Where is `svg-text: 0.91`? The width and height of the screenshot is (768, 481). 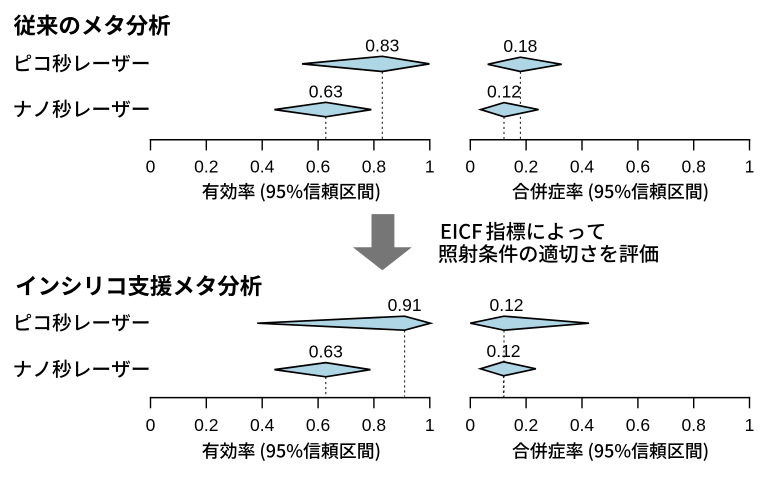 svg-text: 0.91 is located at coordinates (405, 305).